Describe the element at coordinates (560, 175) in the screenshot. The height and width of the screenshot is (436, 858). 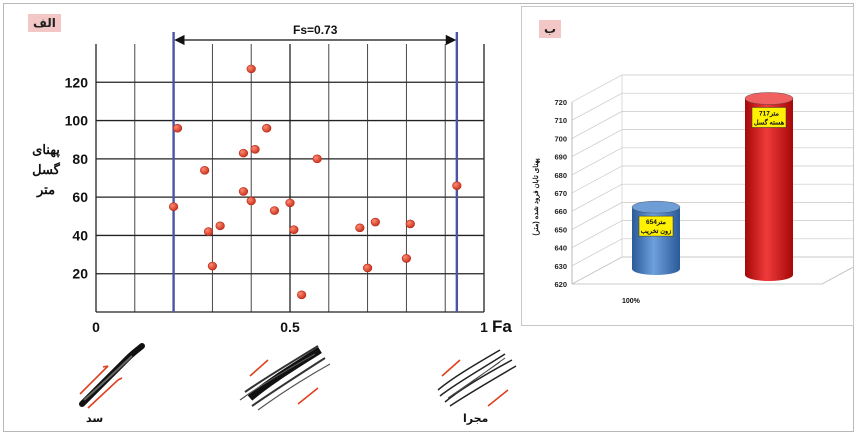
I see `bar-y-tick-label: 680` at that location.